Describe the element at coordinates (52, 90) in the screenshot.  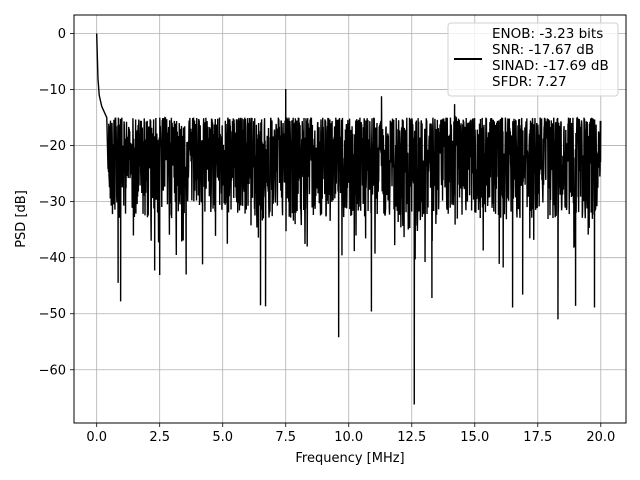
I see `y-tick-label: −10` at that location.